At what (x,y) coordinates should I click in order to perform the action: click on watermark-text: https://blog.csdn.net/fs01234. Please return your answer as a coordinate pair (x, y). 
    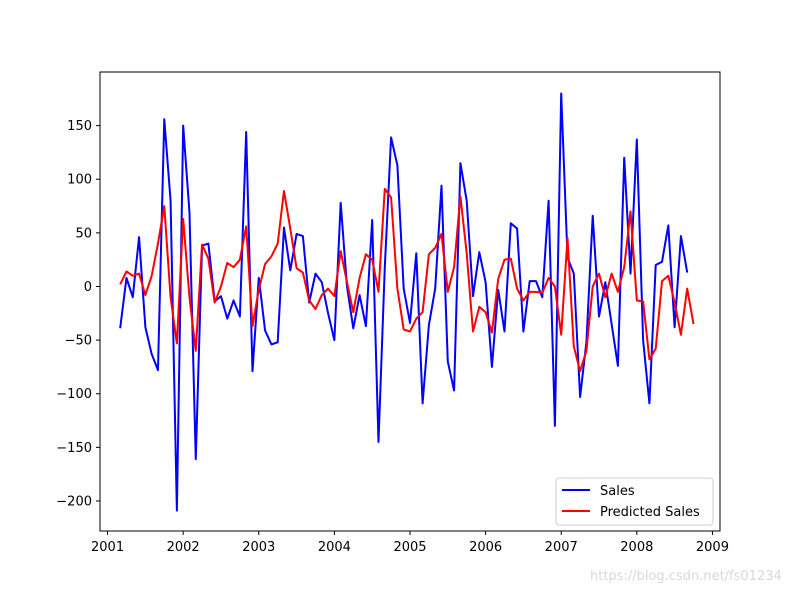
    Looking at the image, I should click on (686, 576).